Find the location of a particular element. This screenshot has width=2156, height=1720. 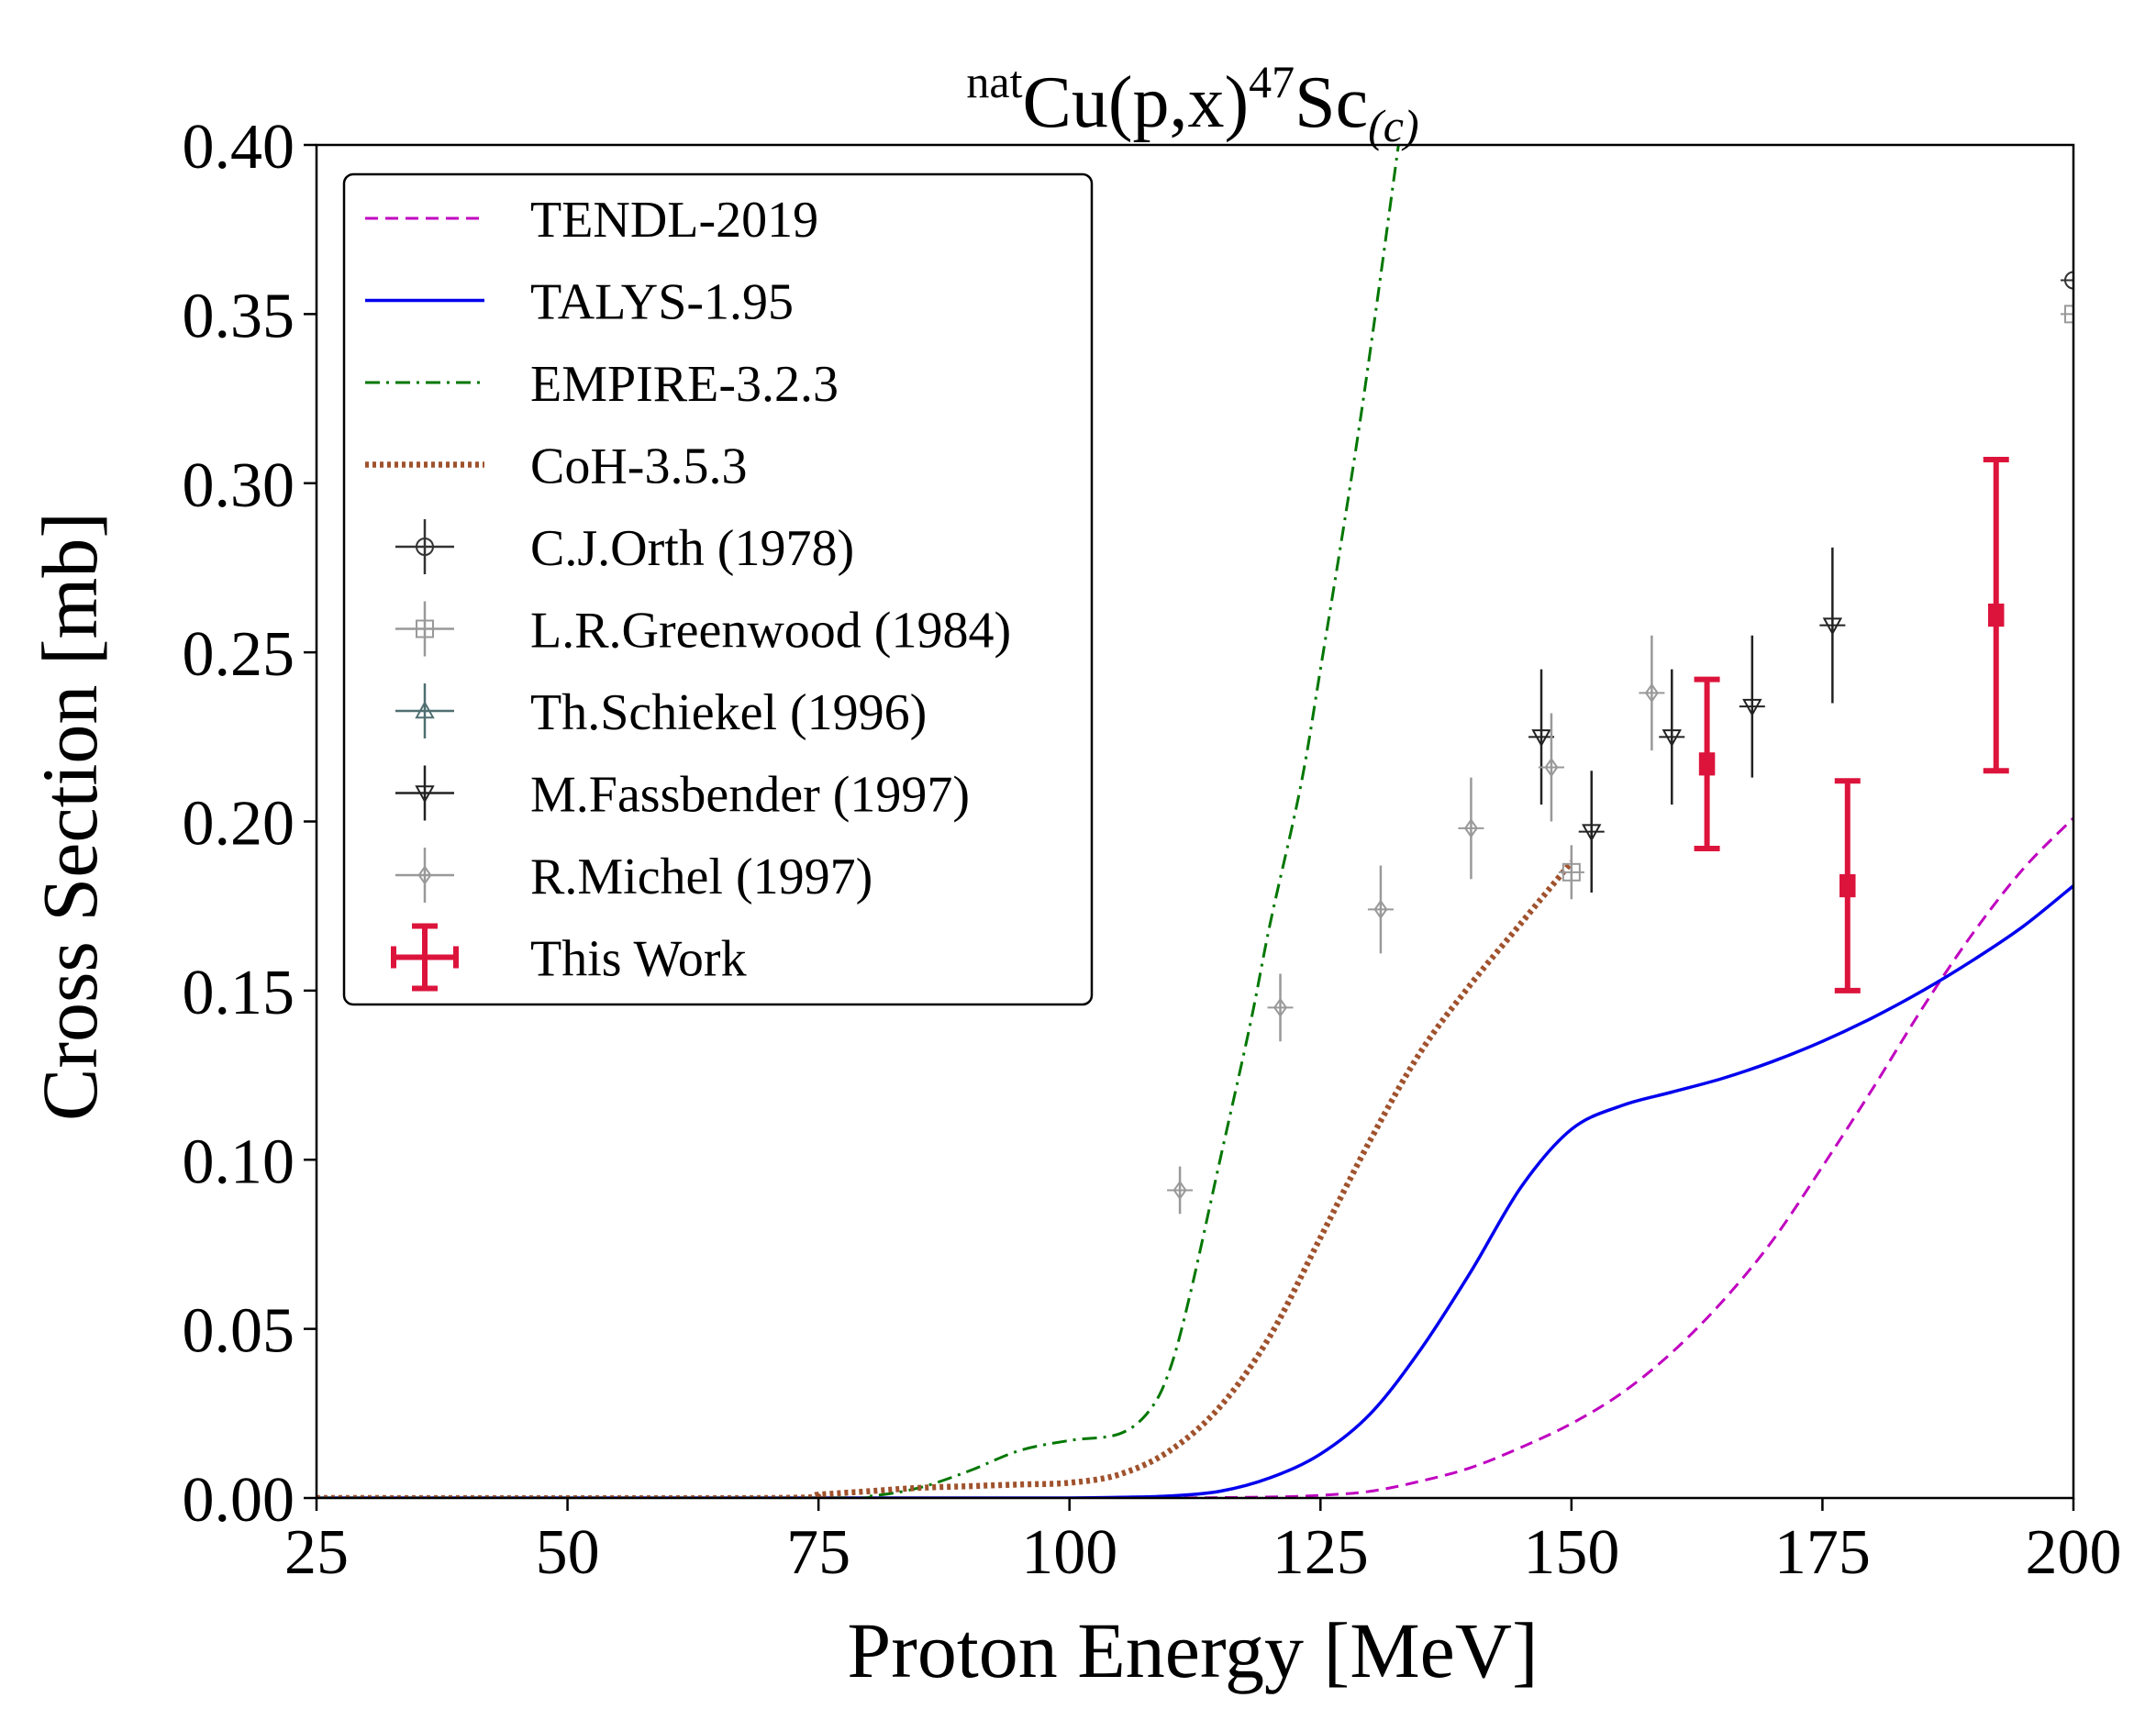

y-tick-label: 0.15 is located at coordinates (239, 993).